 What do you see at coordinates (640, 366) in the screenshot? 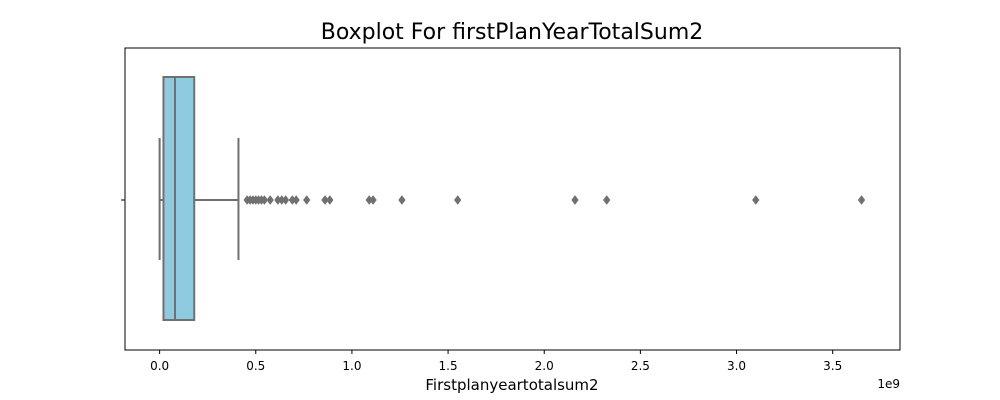
I see `x-tick-label-5: 2.5` at bounding box center [640, 366].